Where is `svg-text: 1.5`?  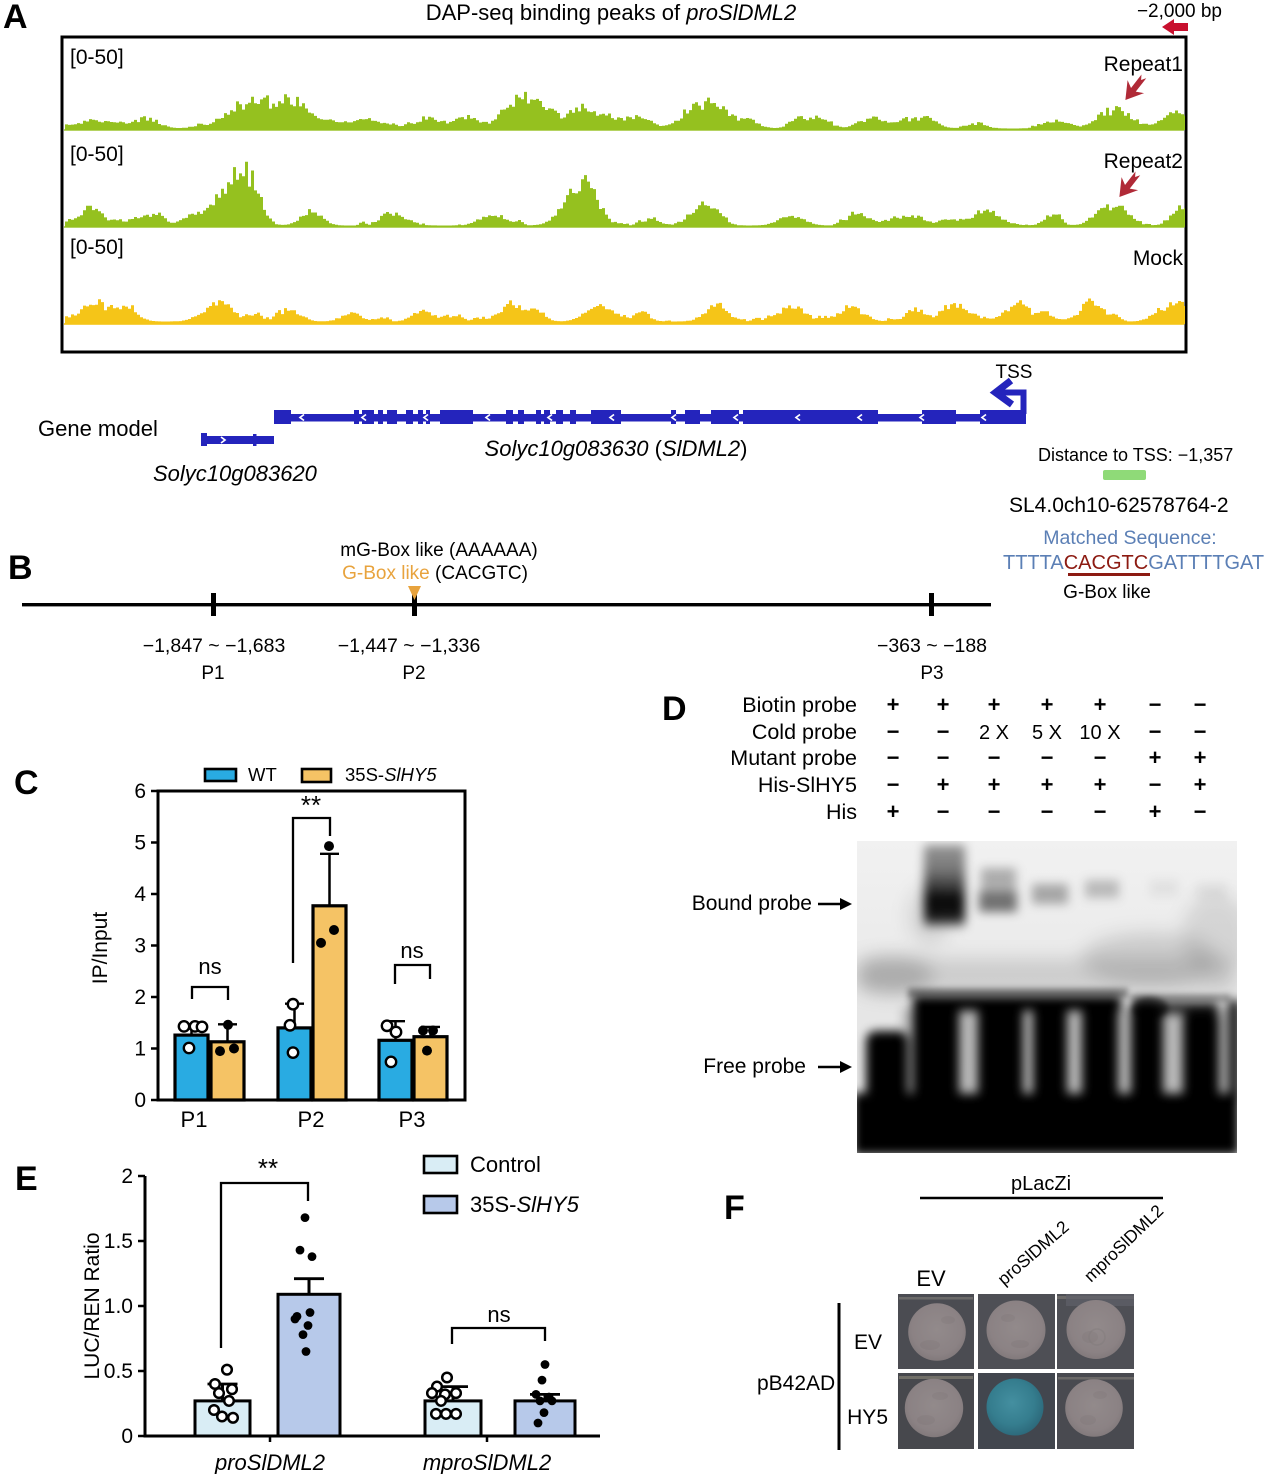
svg-text: 1.5 is located at coordinates (118, 1241).